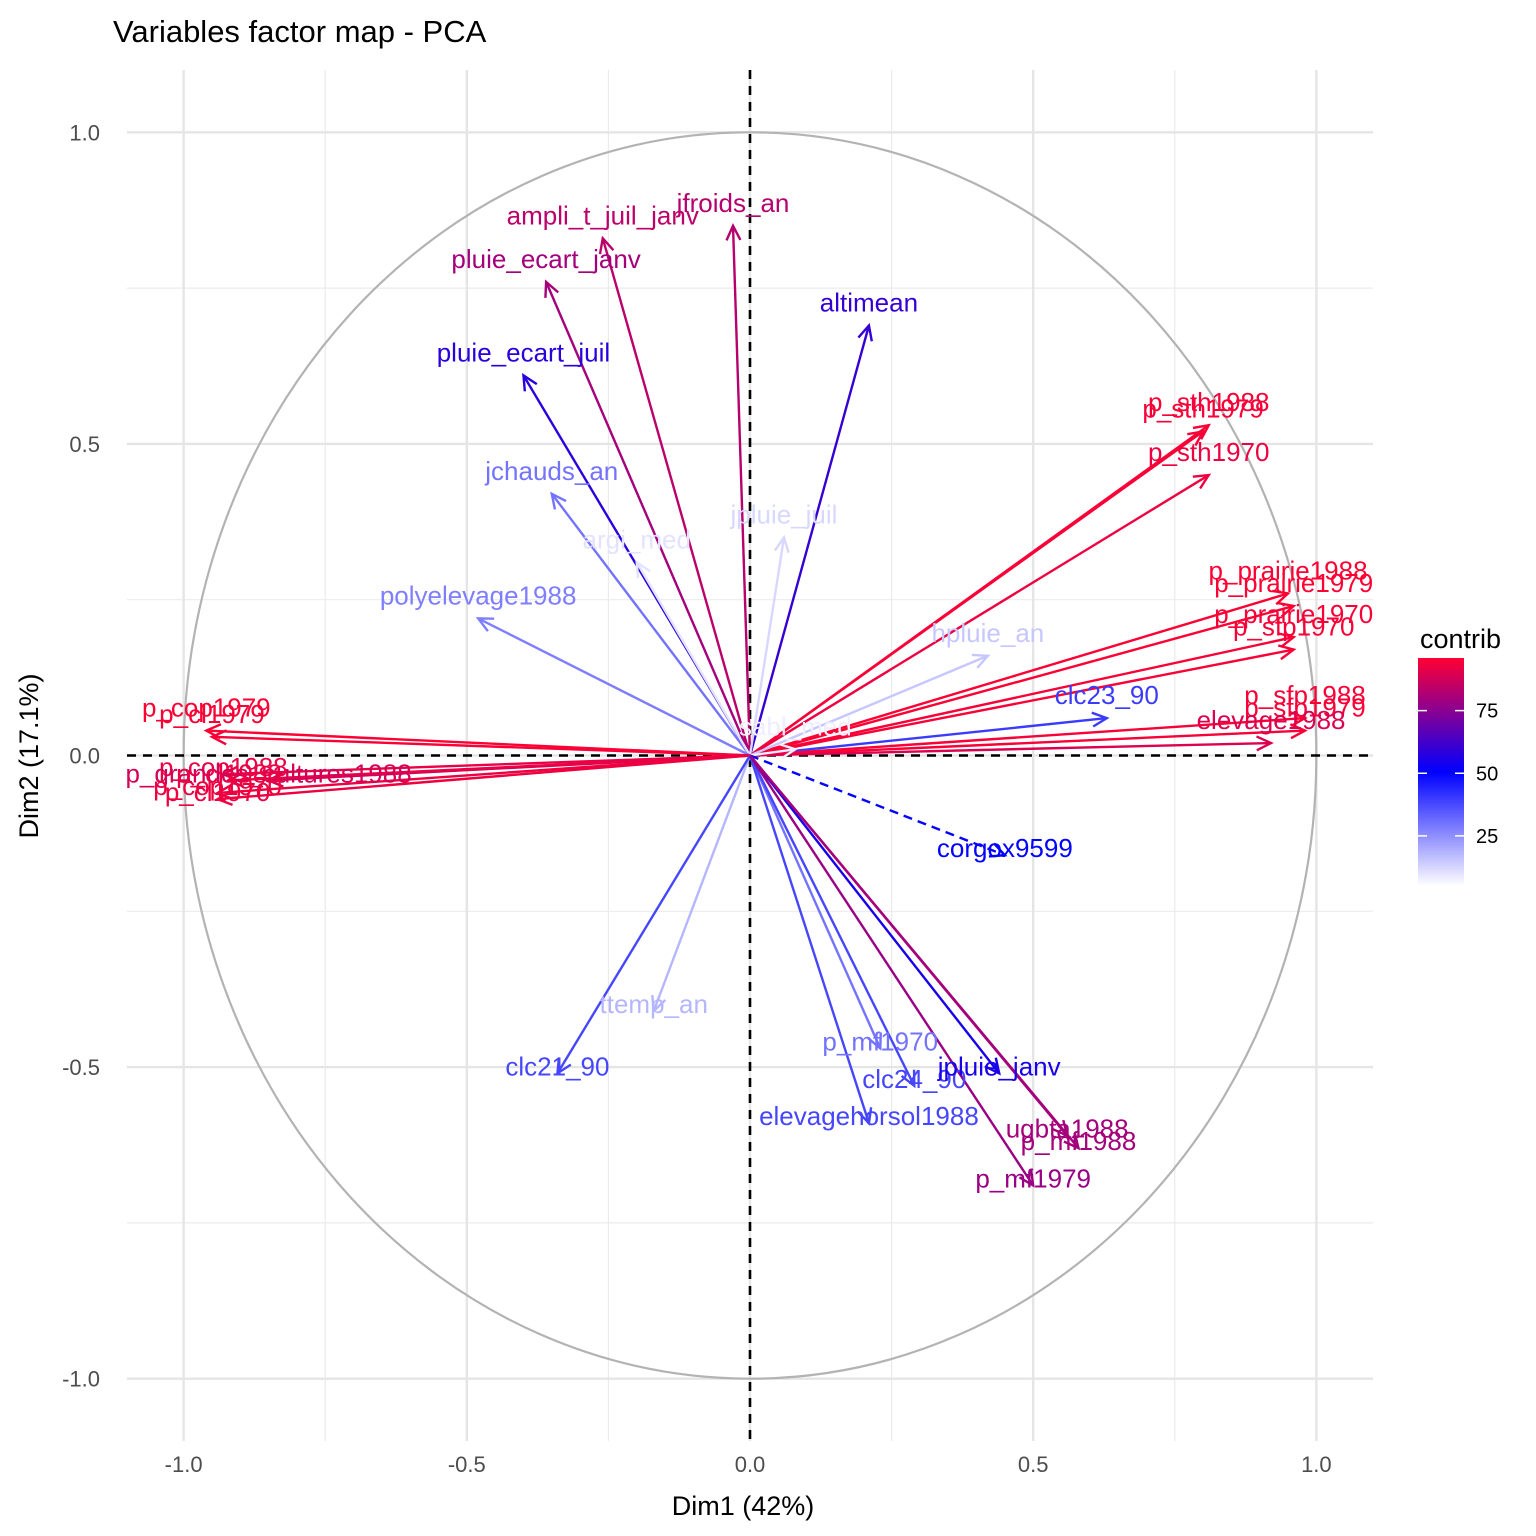 The height and width of the screenshot is (1536, 1536). What do you see at coordinates (999, 1066) in the screenshot?
I see `variable-label: jpluie_janv` at bounding box center [999, 1066].